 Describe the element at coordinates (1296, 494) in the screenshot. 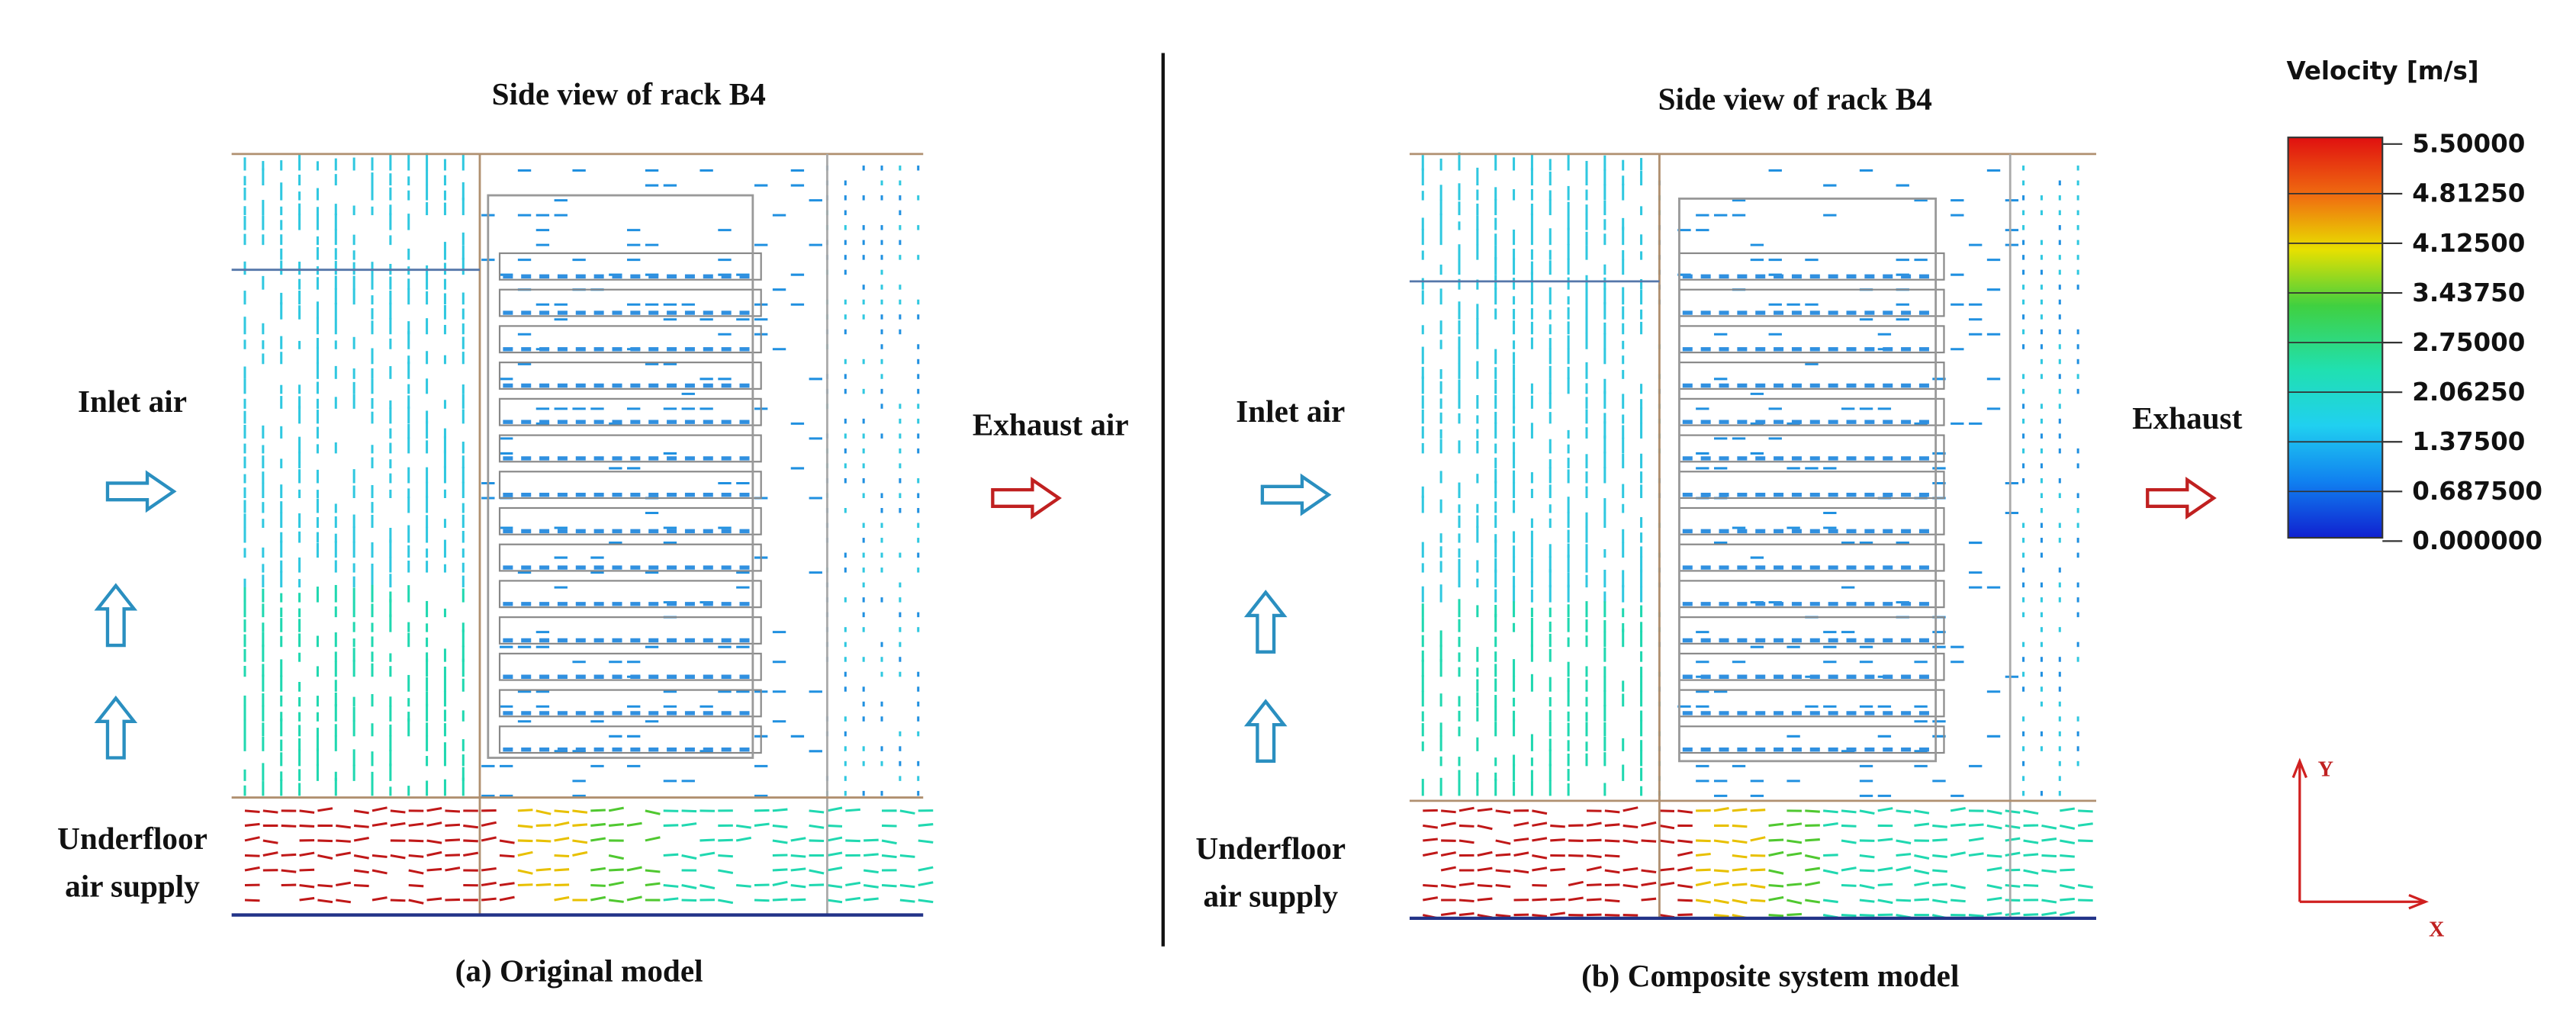

I see `inlet-arrow` at that location.